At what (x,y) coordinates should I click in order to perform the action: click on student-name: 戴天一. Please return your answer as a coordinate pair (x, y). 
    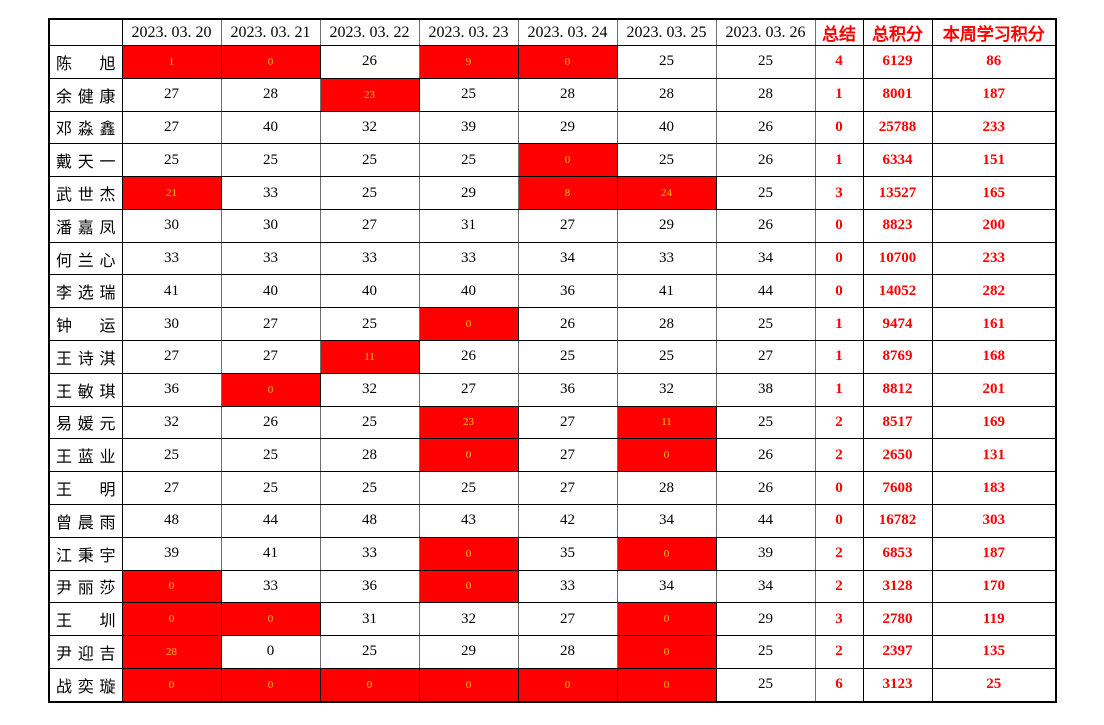
    Looking at the image, I should click on (85, 160).